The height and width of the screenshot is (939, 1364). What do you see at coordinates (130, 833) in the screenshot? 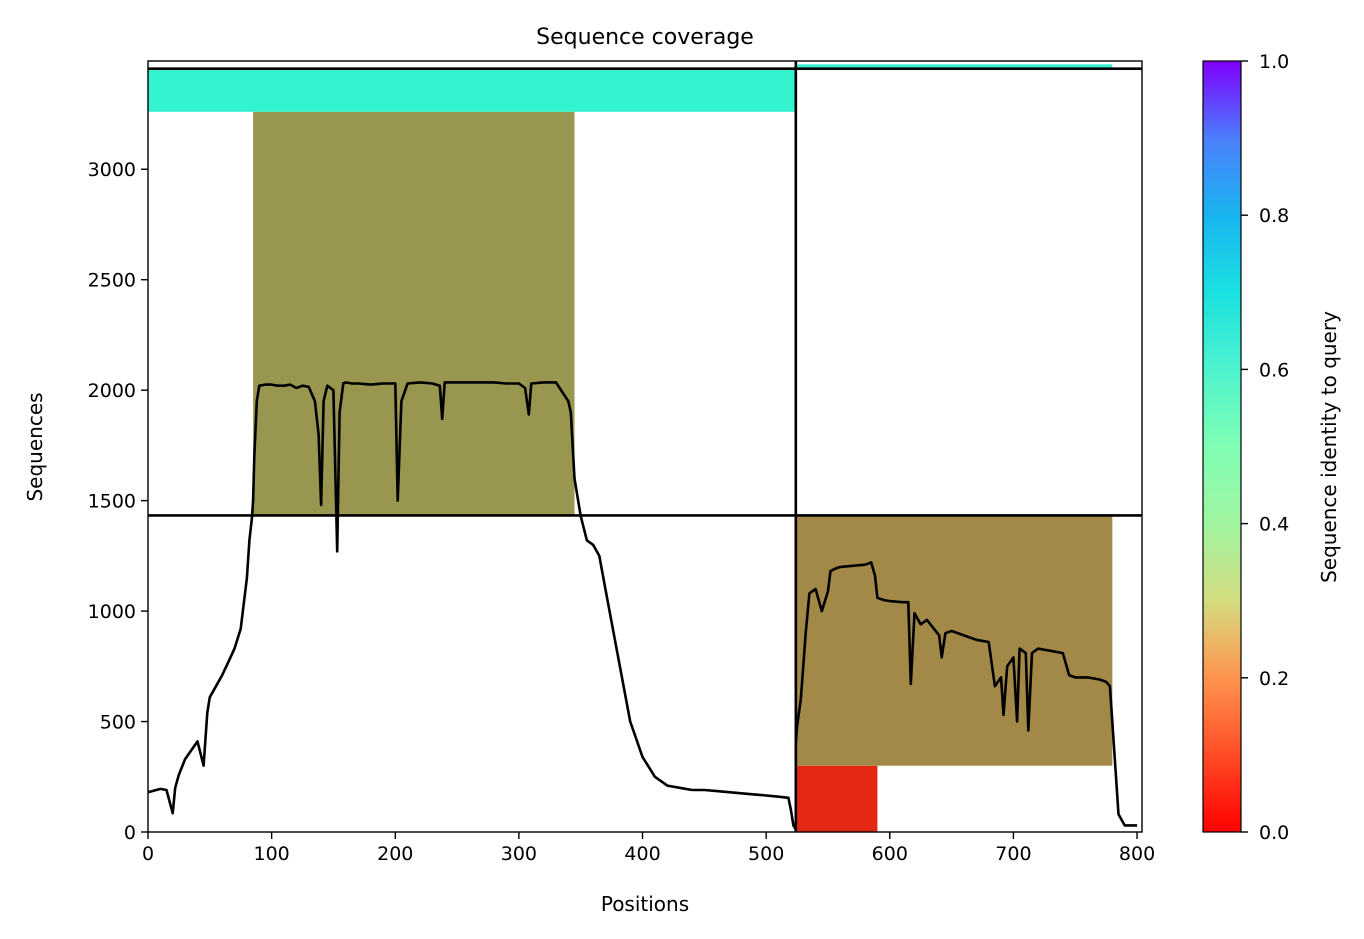
I see `y-tick-label: 0` at bounding box center [130, 833].